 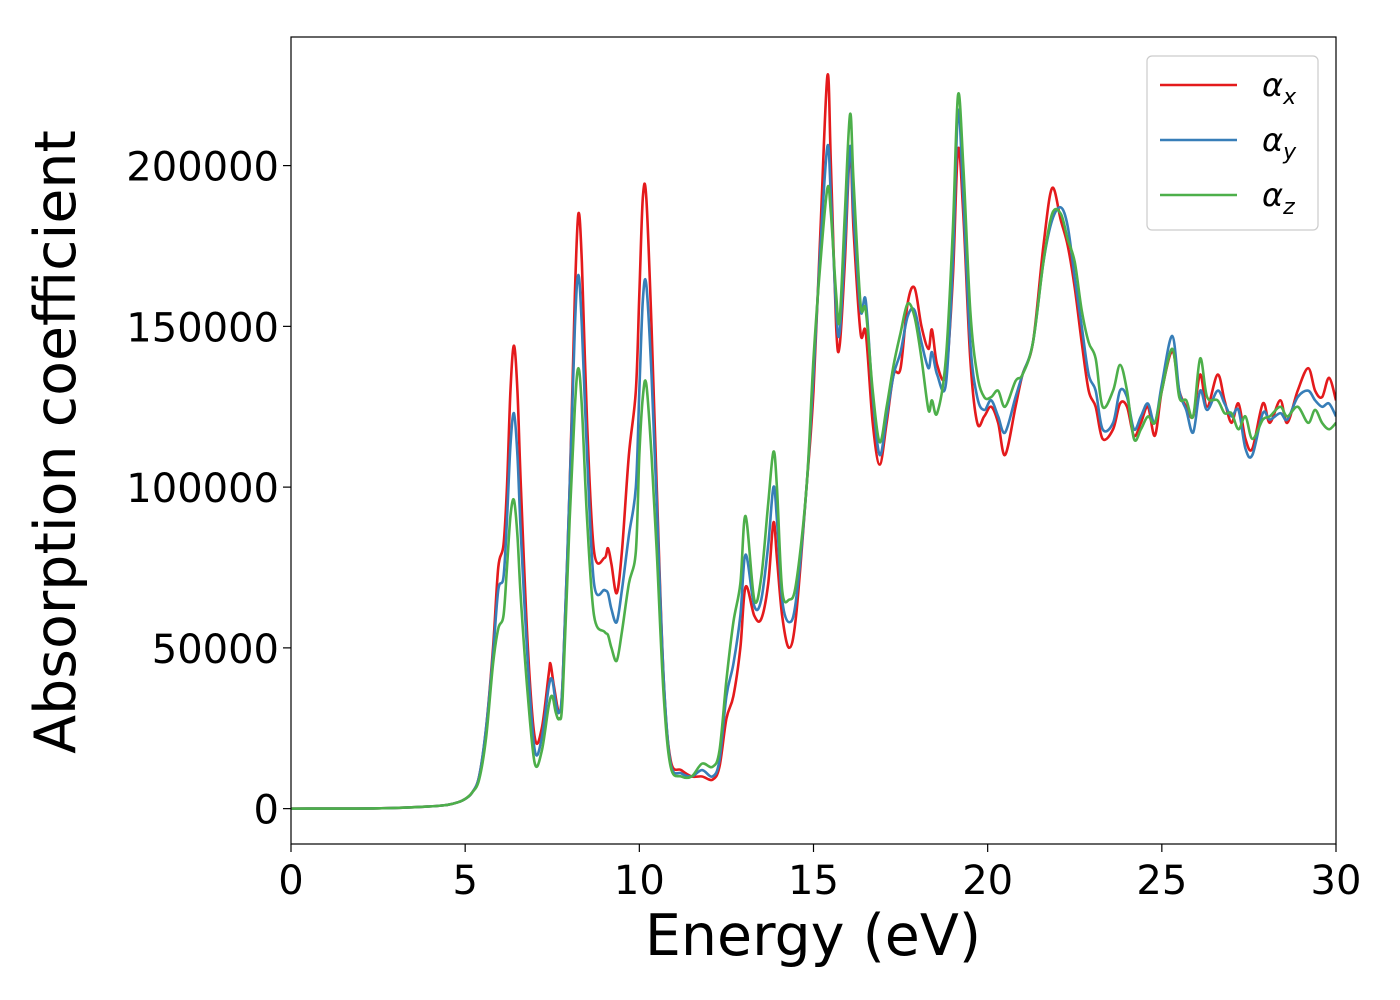 I want to click on y-axis: 0 50000 100000 150000 200000, so click(x=208, y=489).